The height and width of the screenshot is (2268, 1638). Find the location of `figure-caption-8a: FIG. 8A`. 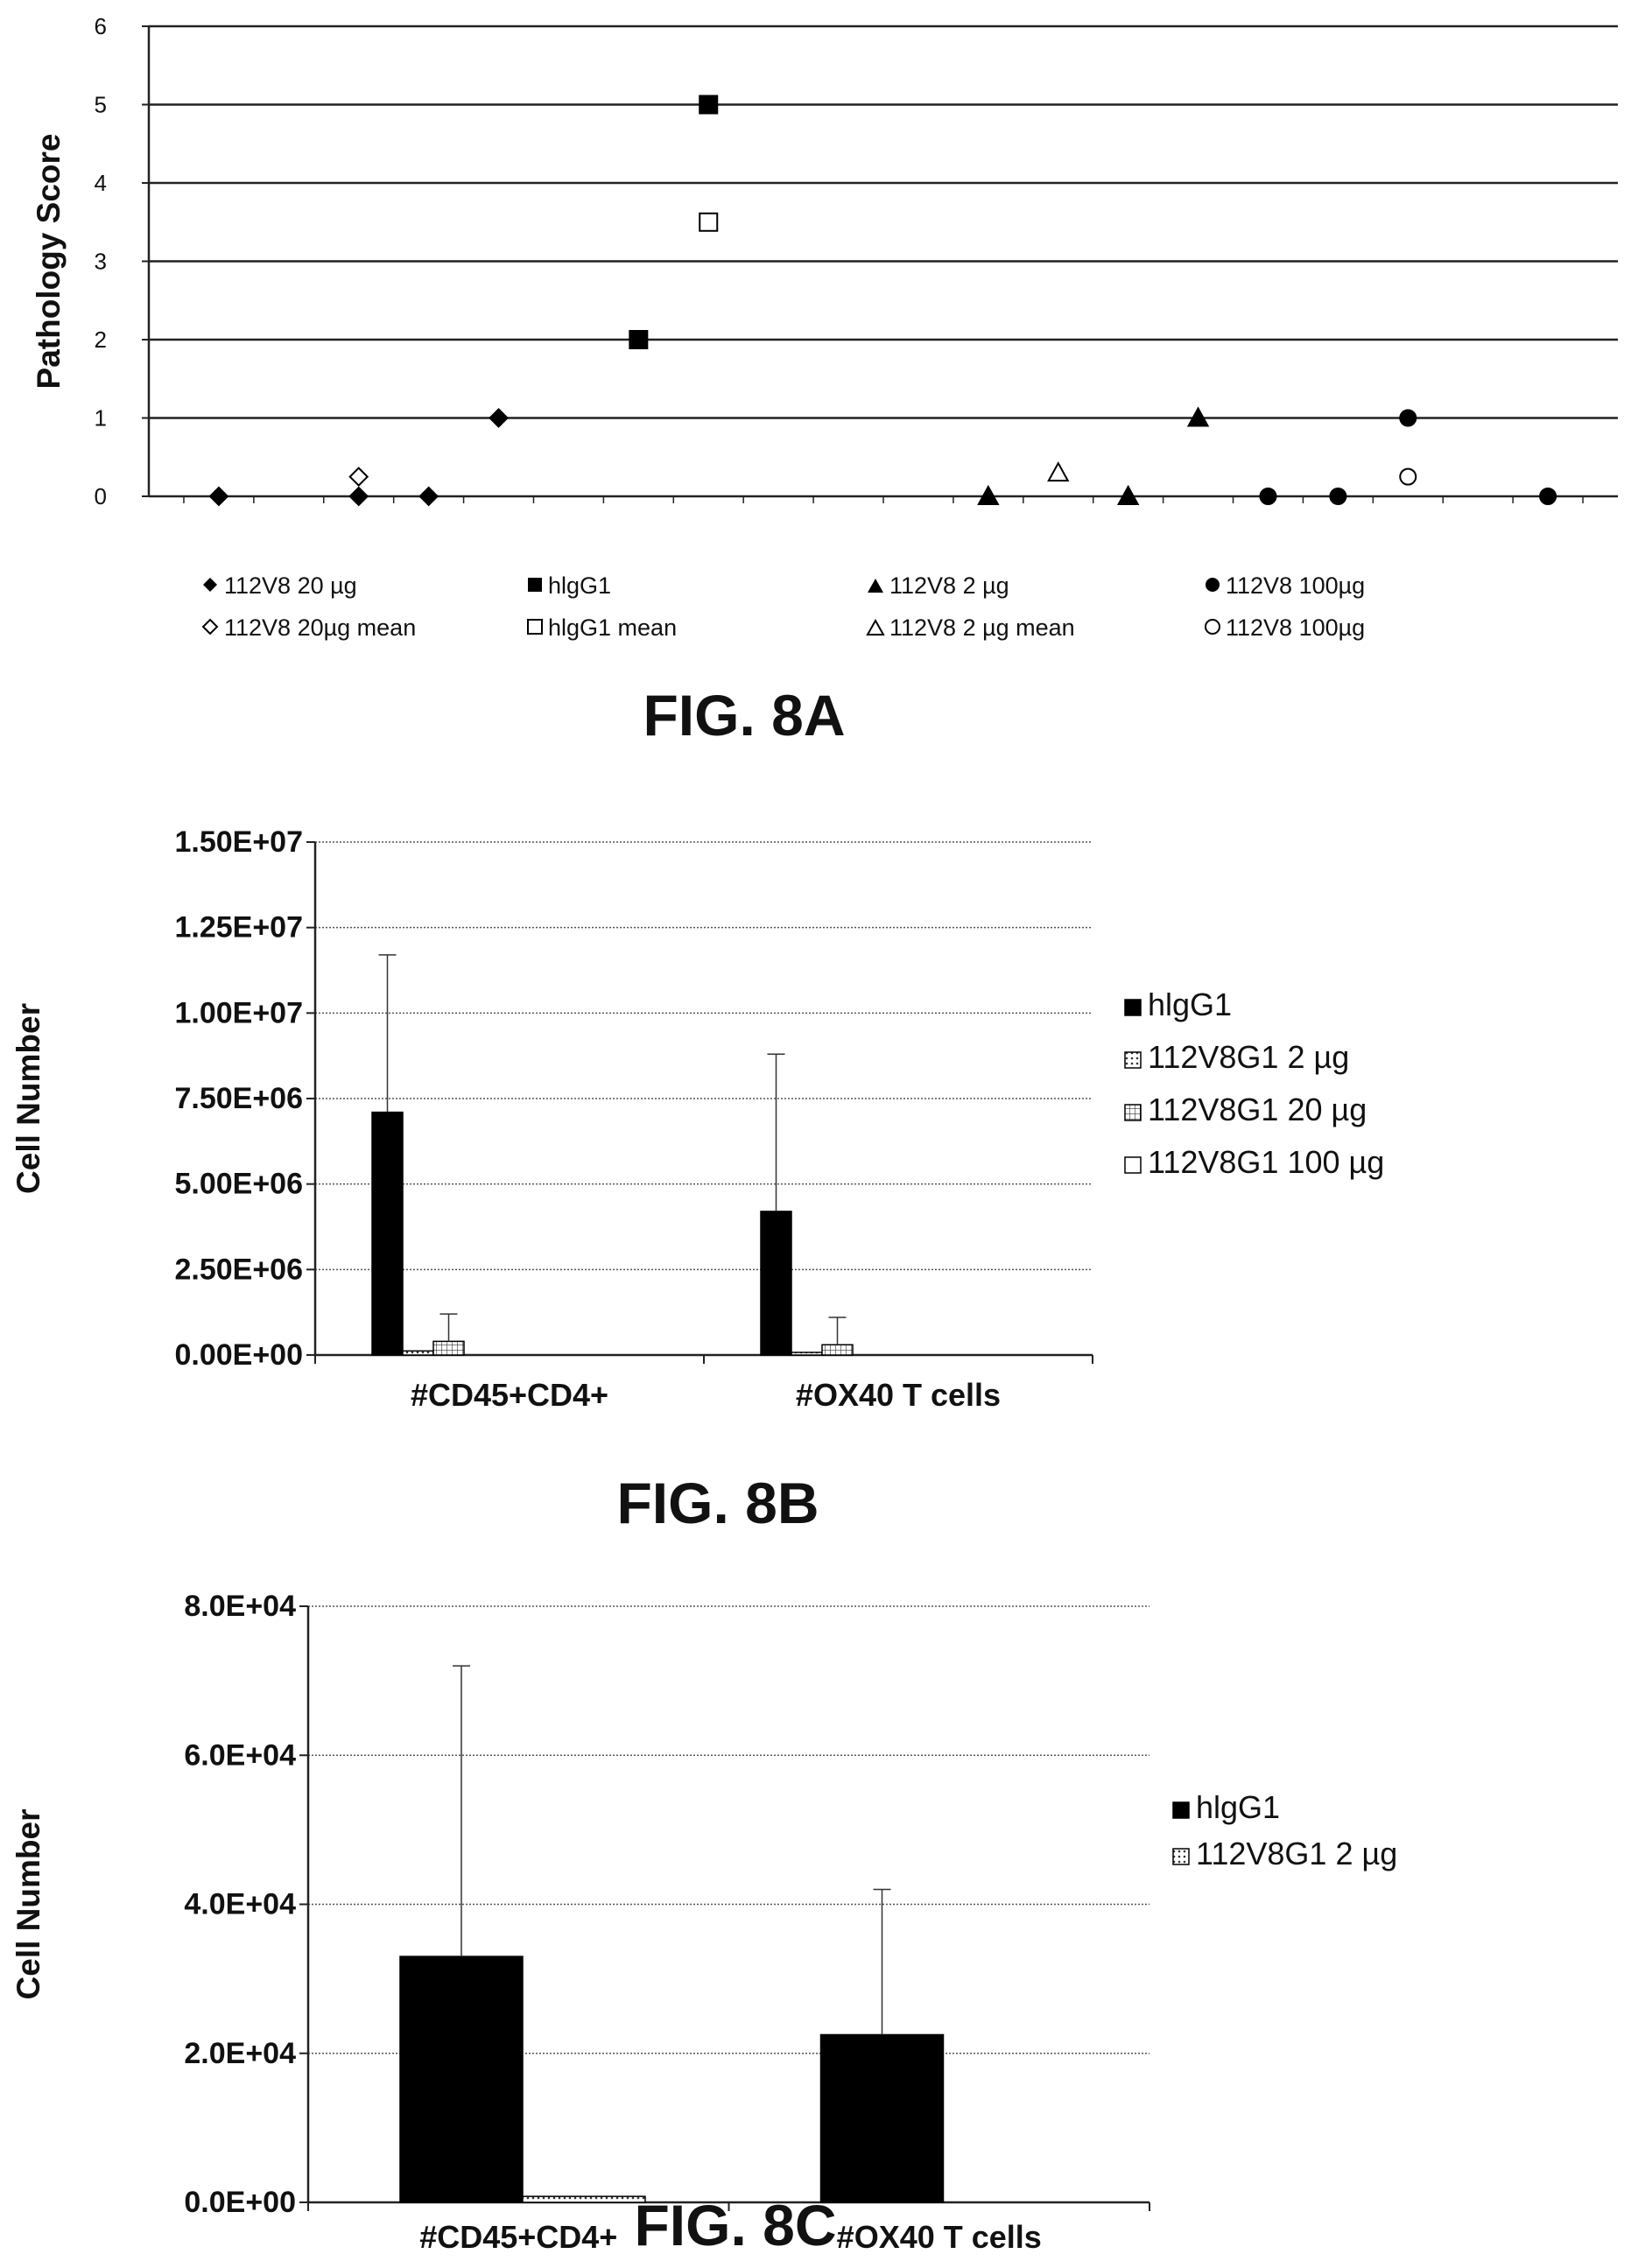

figure-caption-8a: FIG. 8A is located at coordinates (744, 715).